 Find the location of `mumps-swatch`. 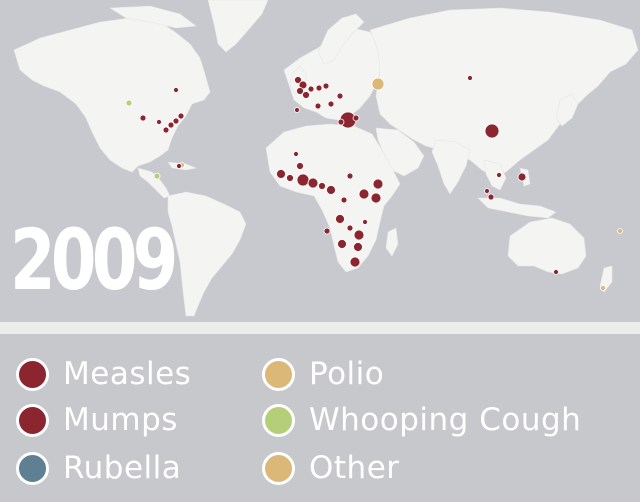

mumps-swatch is located at coordinates (32, 420).